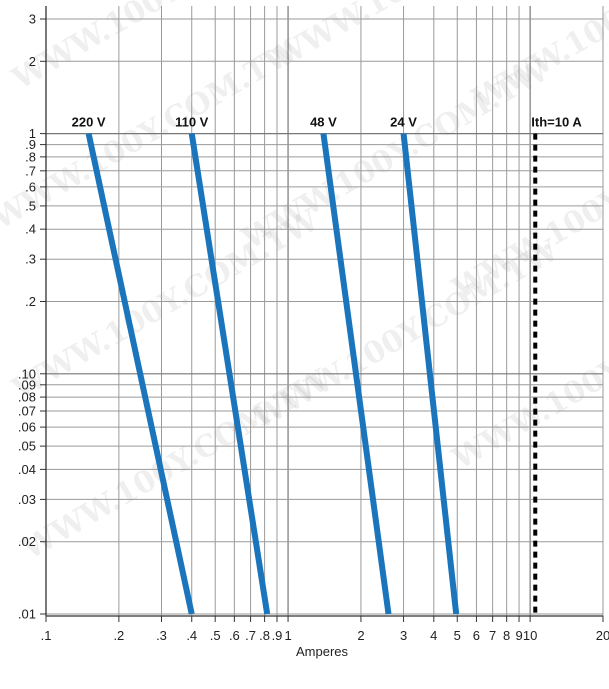 Image resolution: width=609 pixels, height=689 pixels. What do you see at coordinates (27, 446) in the screenshot?
I see `y-tick-label: .05` at bounding box center [27, 446].